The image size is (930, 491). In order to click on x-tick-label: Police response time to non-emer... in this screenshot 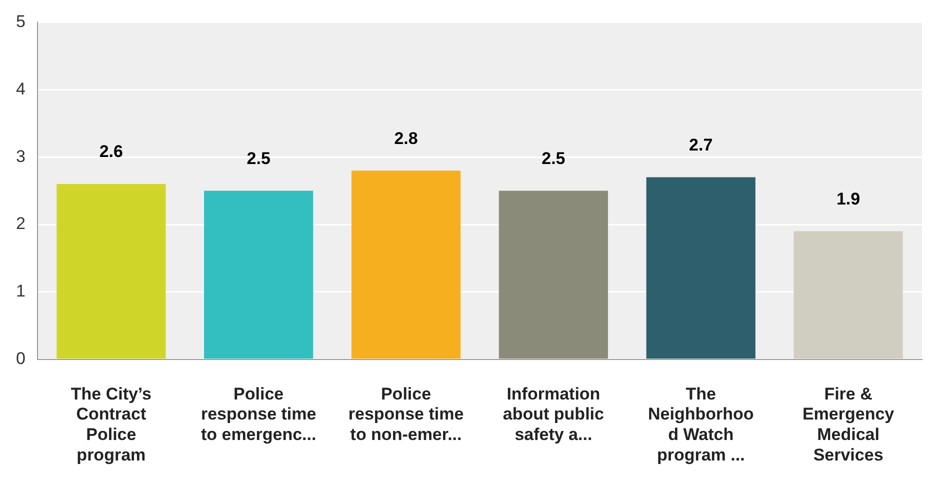, I will do `click(406, 414)`.